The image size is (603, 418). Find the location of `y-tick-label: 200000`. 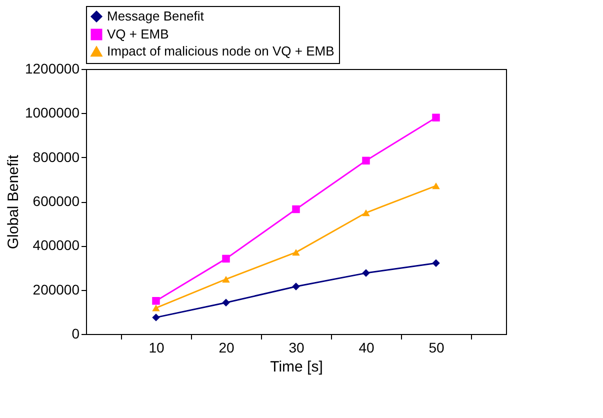

y-tick-label: 200000 is located at coordinates (56, 289).